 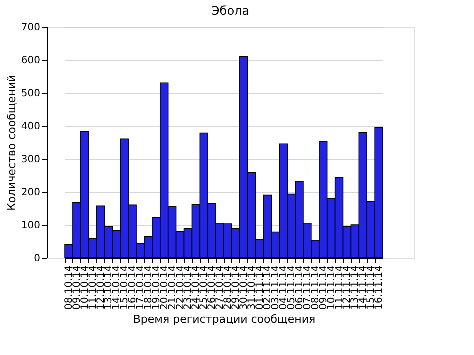 What do you see at coordinates (30, 127) in the screenshot?
I see `y-tick-label: 400` at bounding box center [30, 127].